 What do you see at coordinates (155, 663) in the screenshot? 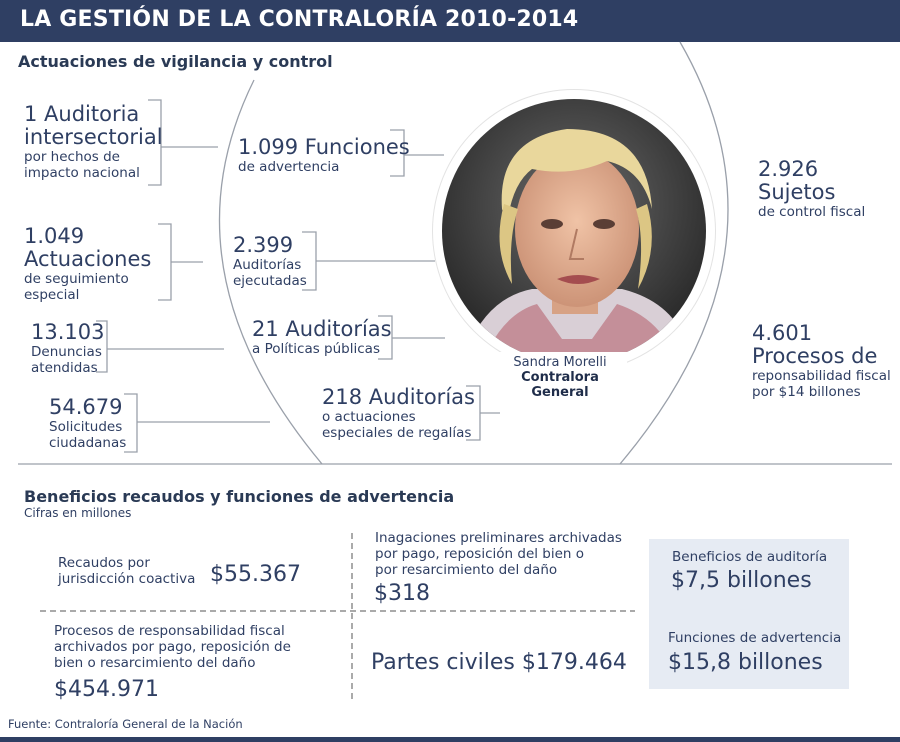
I see `label-line: bien o resarcimiento del daño` at bounding box center [155, 663].